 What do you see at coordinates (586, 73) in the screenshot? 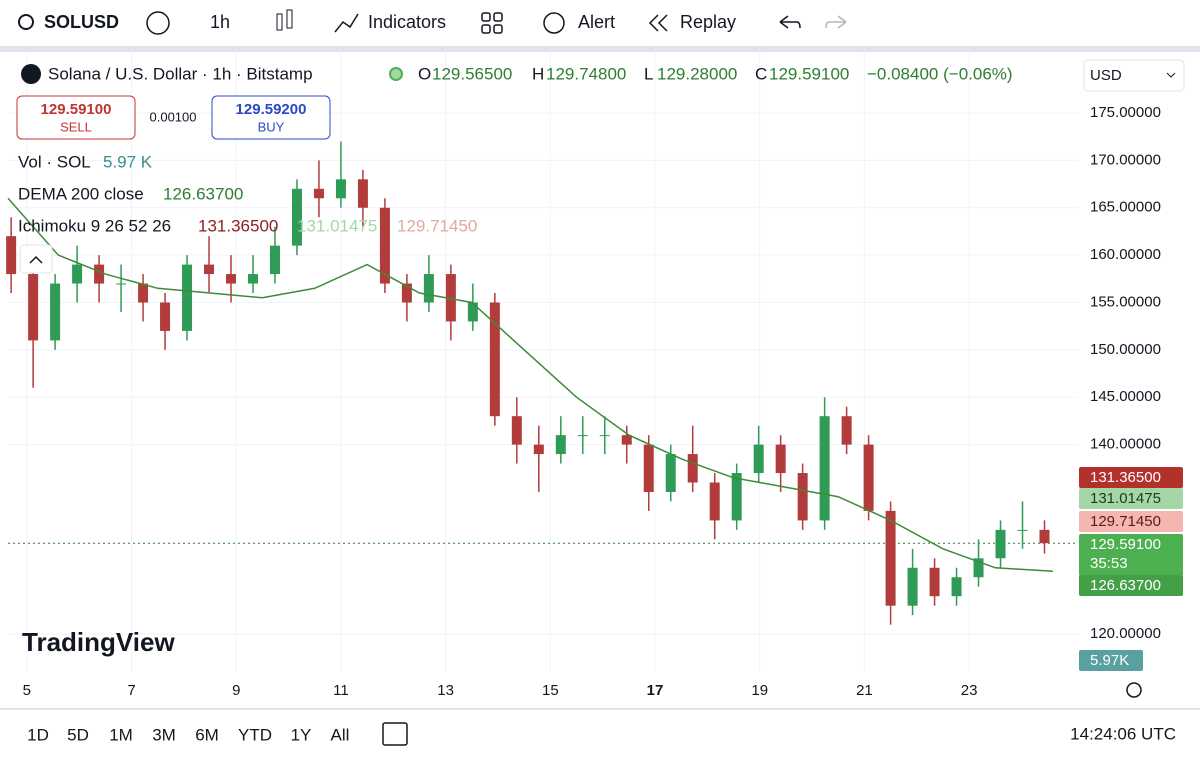
I see `ohlc-value: 129.74800` at bounding box center [586, 73].